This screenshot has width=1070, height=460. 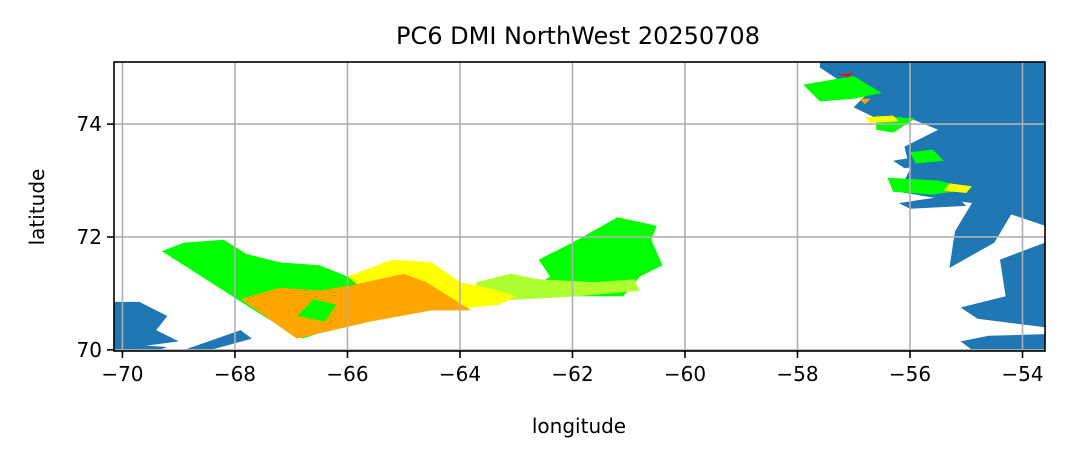 What do you see at coordinates (347, 374) in the screenshot?
I see `x-tick-label: −66` at bounding box center [347, 374].